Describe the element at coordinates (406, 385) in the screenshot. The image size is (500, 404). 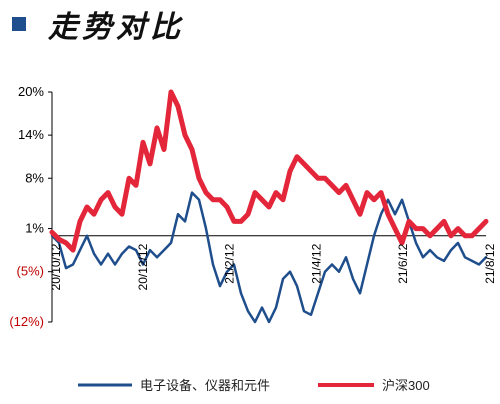
I see `legend-label: 沪深300` at that location.